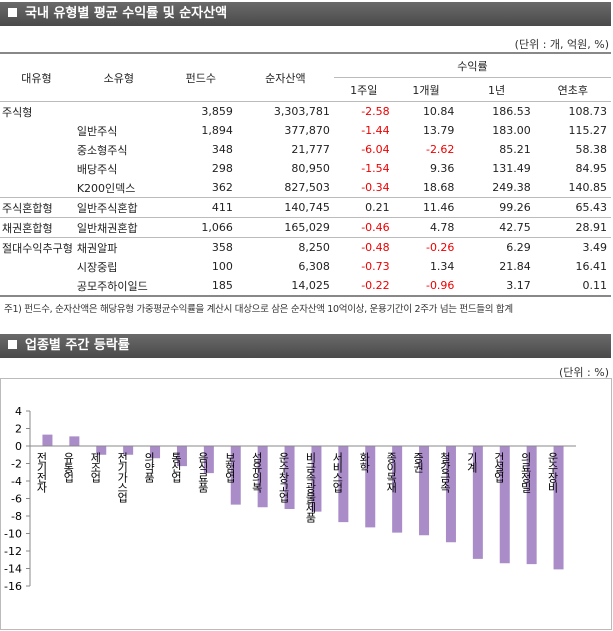  What do you see at coordinates (17, 112) in the screenshot?
I see `table-cell: 주식형` at bounding box center [17, 112].